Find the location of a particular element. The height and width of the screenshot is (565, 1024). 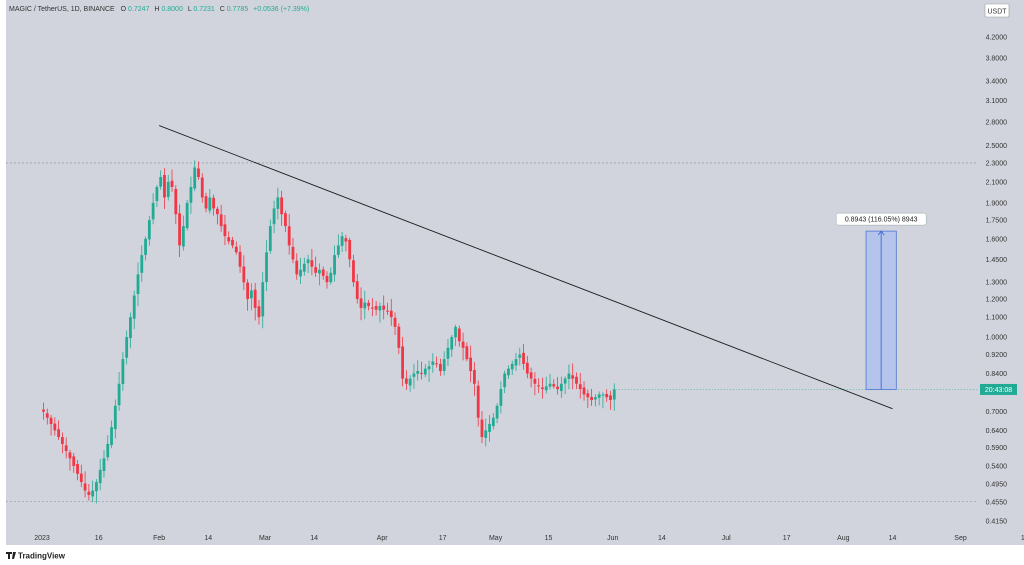

currency-button: USDT is located at coordinates (997, 10).